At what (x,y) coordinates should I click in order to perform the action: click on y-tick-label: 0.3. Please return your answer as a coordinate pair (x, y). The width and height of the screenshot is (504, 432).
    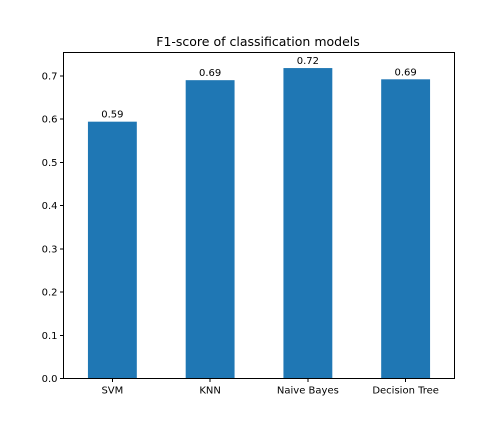
    Looking at the image, I should click on (50, 249).